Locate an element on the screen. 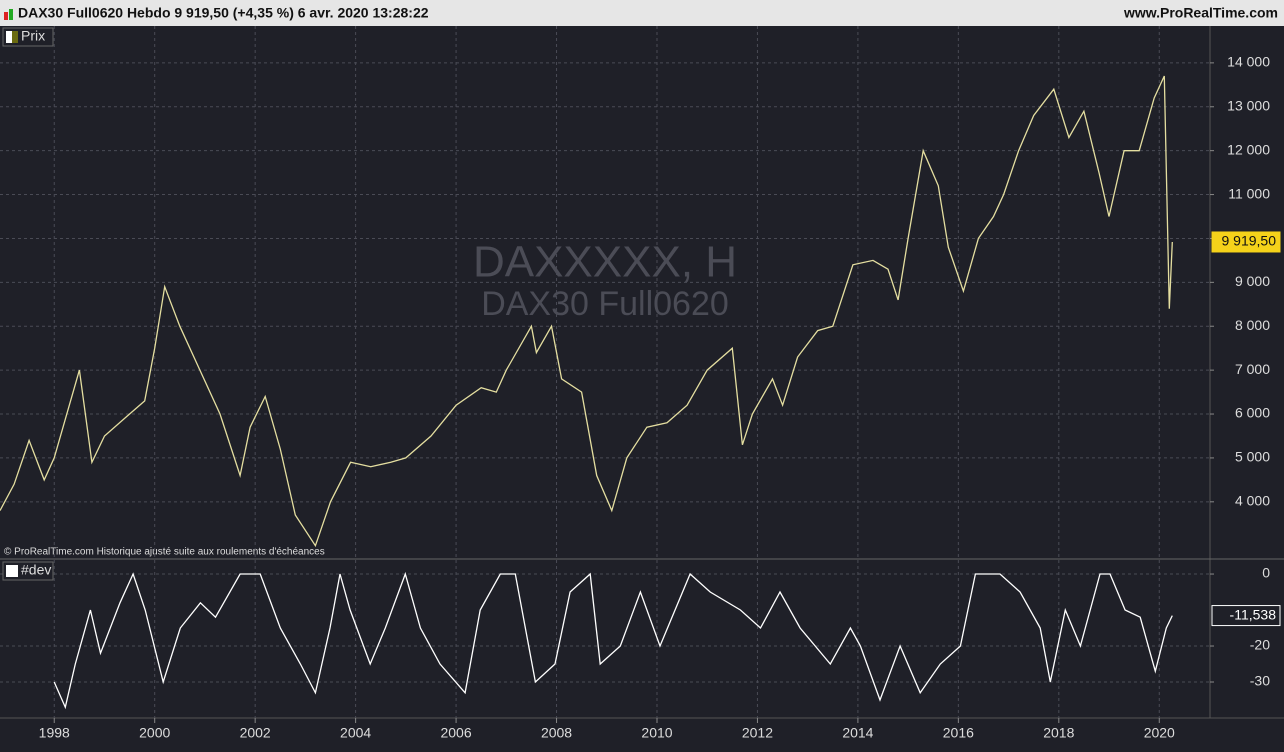 This screenshot has width=1284, height=752. y-tick-label: 6 000 is located at coordinates (1252, 413).